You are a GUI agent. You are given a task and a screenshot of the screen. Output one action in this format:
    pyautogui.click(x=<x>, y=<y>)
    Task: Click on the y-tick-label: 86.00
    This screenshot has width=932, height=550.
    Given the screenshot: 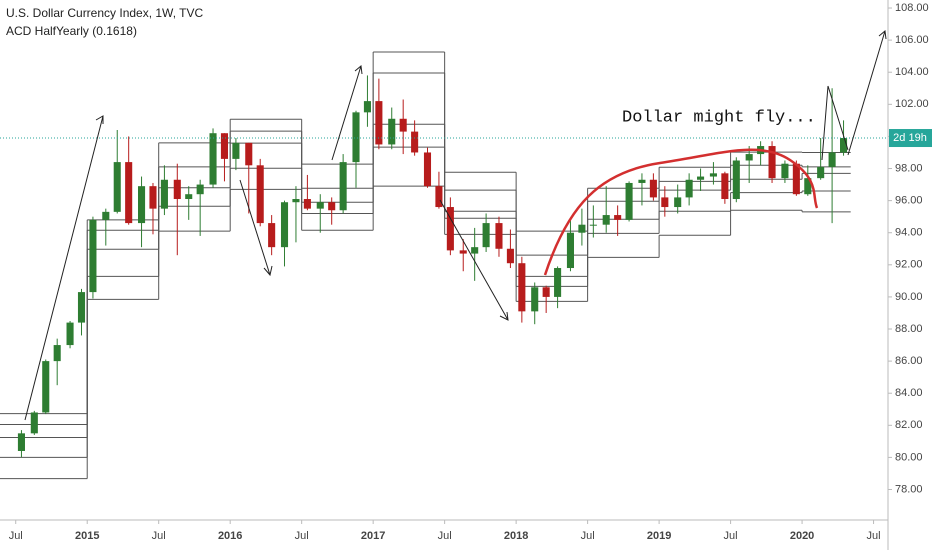 What is the action you would take?
    pyautogui.click(x=909, y=361)
    